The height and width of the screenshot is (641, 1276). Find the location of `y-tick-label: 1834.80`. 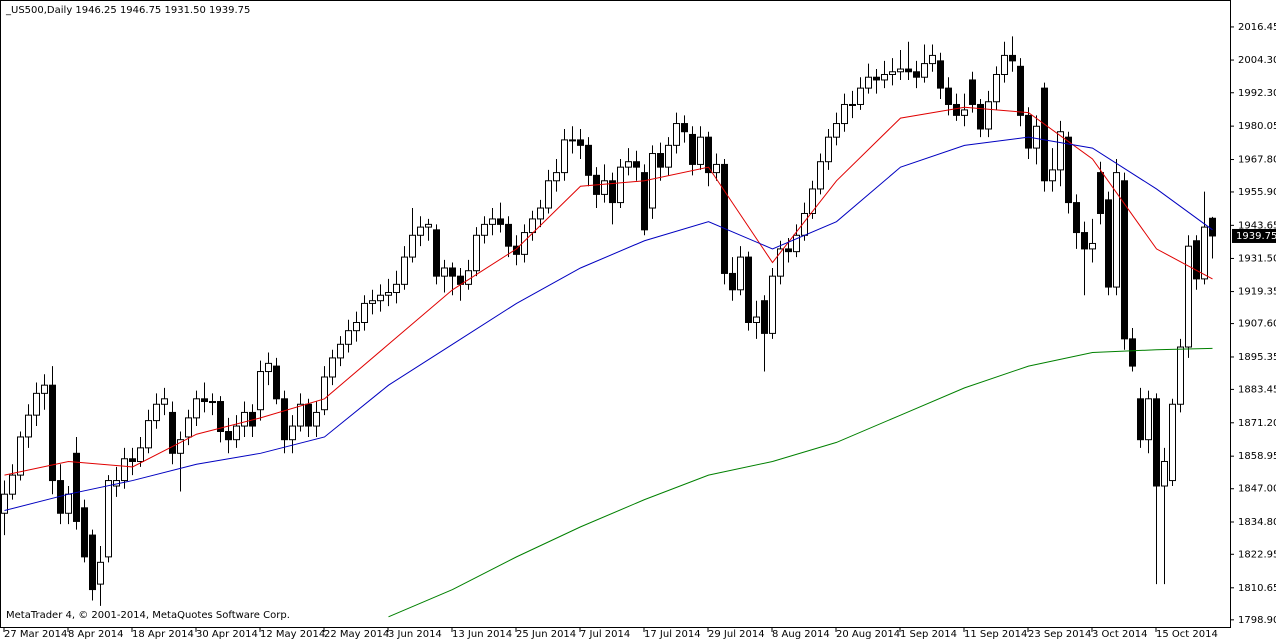

y-tick-label: 1834.80 is located at coordinates (1257, 522).